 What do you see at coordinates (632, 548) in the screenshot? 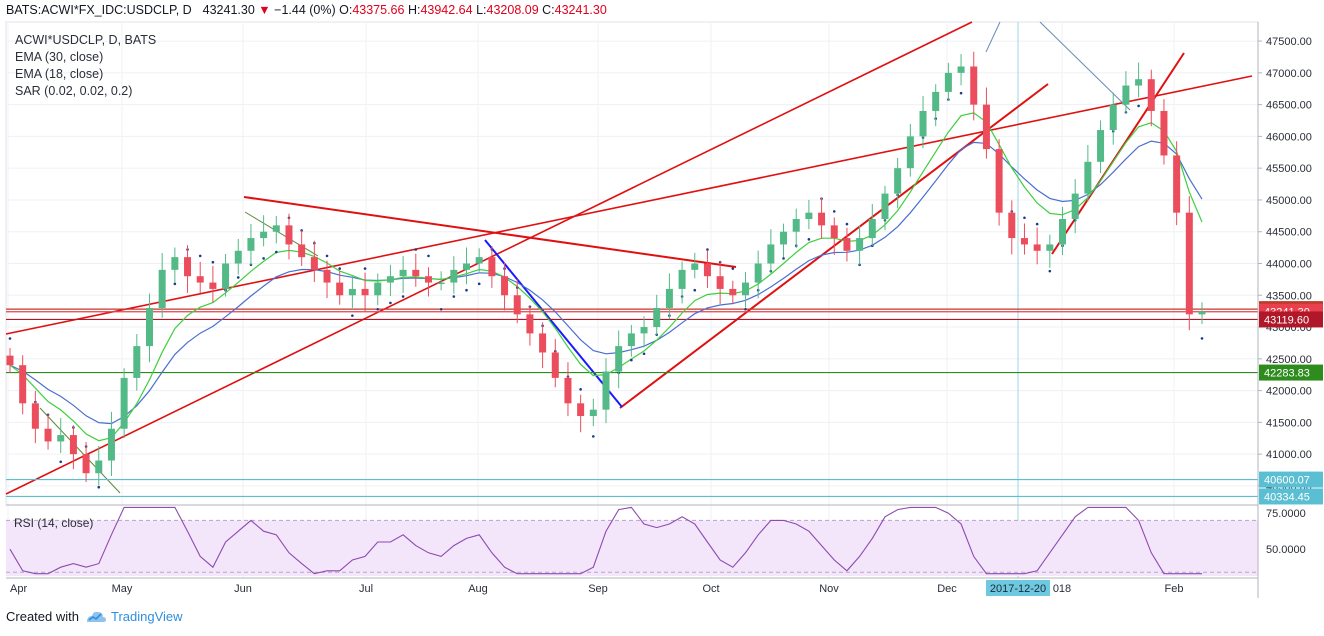
I see `rsi-band` at bounding box center [632, 548].